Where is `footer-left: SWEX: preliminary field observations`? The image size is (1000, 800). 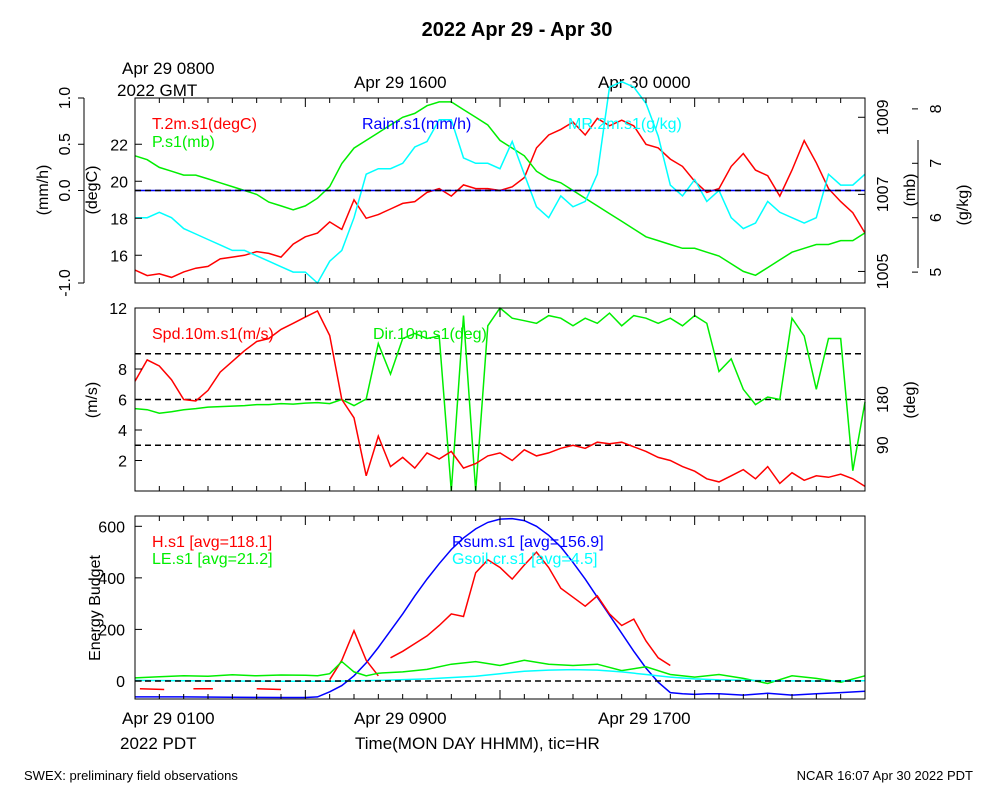
footer-left: SWEX: preliminary field observations is located at coordinates (131, 775).